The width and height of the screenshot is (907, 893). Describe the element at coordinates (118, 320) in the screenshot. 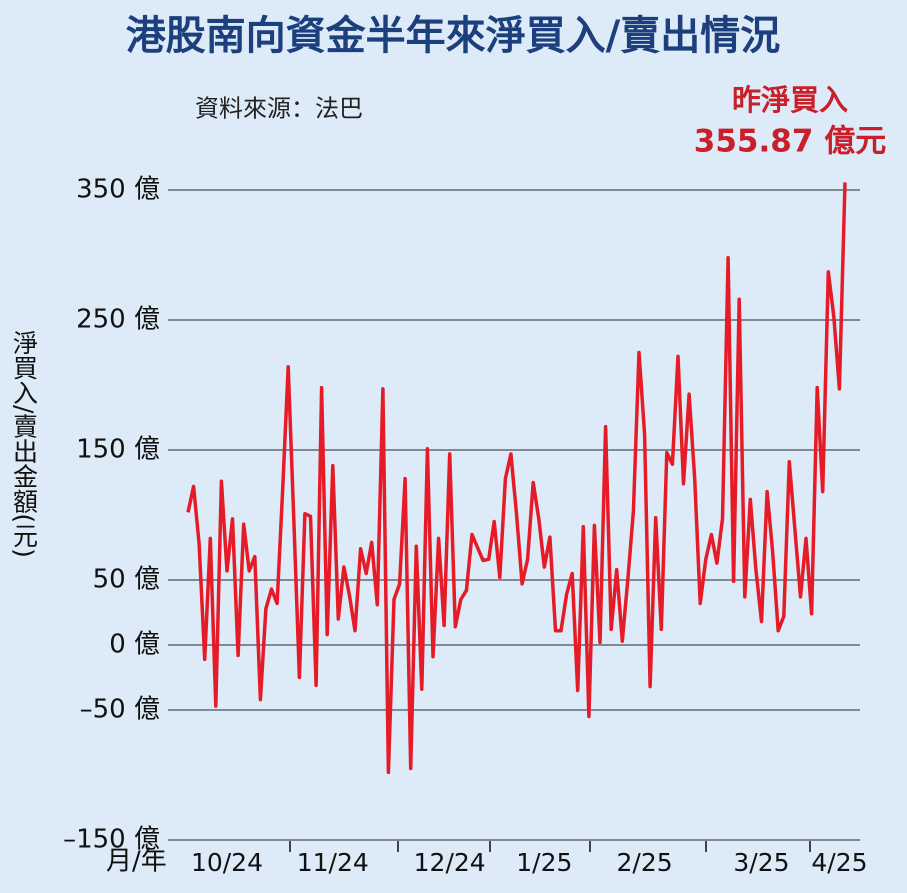

I see `y-tick-label: 250 億` at that location.